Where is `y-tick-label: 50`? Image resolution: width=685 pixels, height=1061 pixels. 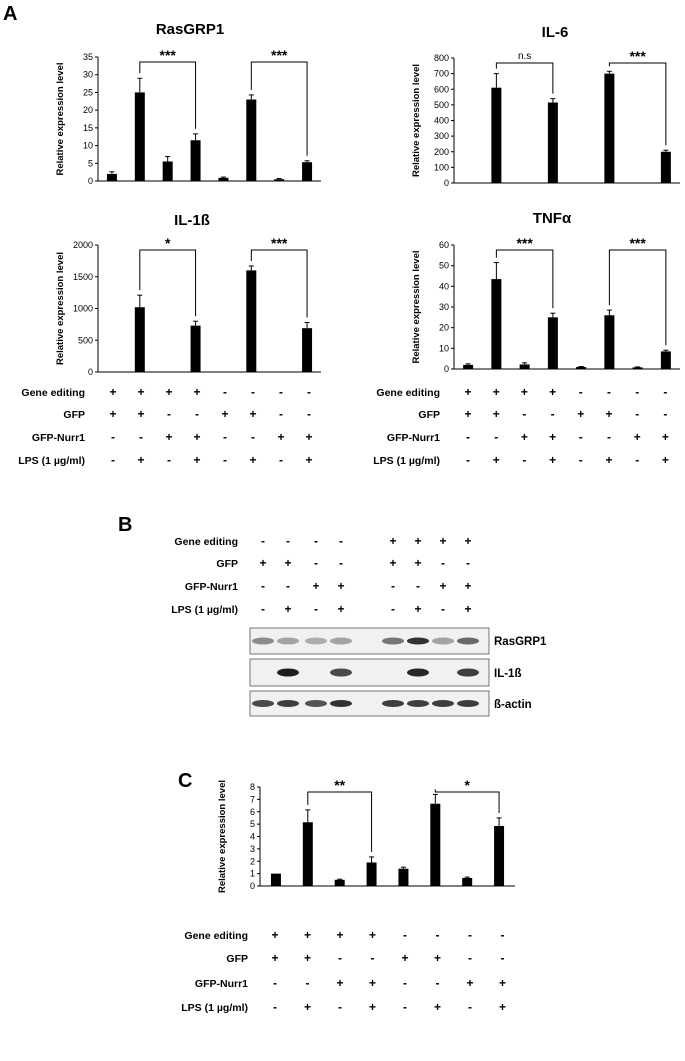
y-tick-label: 50 is located at coordinates (444, 266).